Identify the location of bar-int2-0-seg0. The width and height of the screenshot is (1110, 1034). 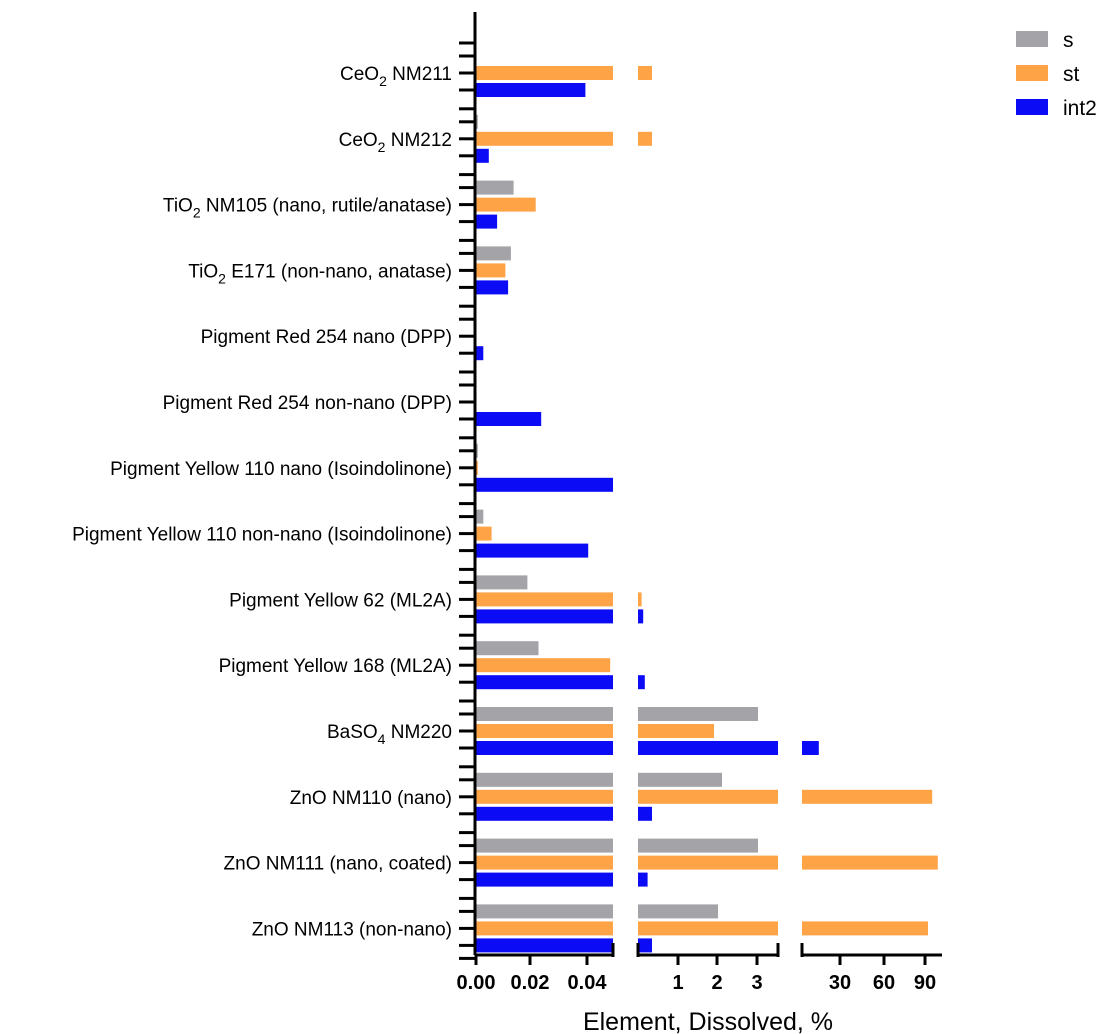
(530, 90).